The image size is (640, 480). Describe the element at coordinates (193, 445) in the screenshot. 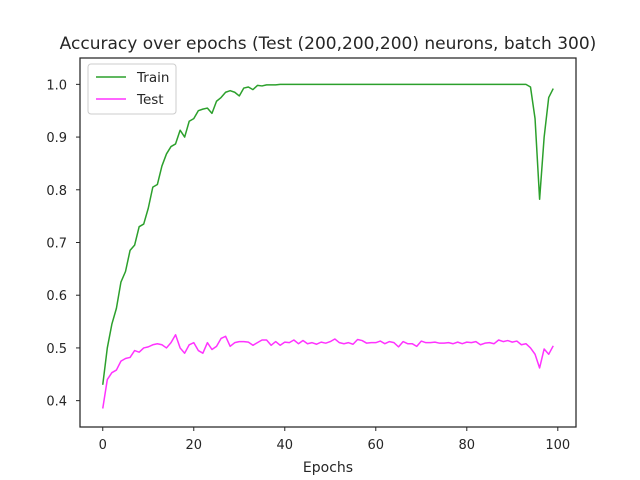

I see `x-tick-label: 20` at that location.